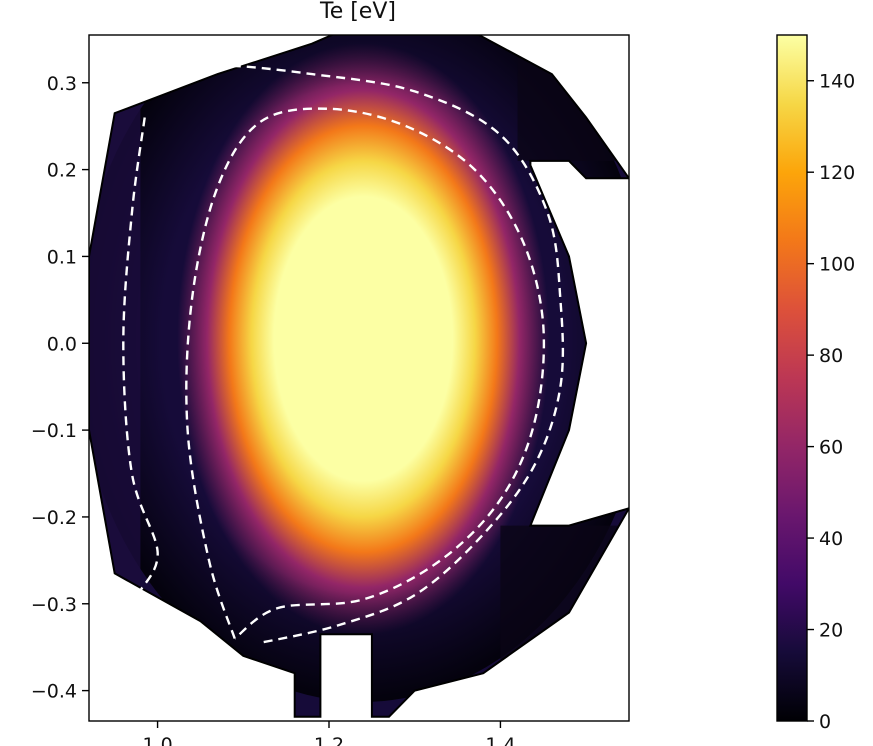 This screenshot has width=873, height=746. I want to click on y-tick-label: 0.0, so click(62, 344).